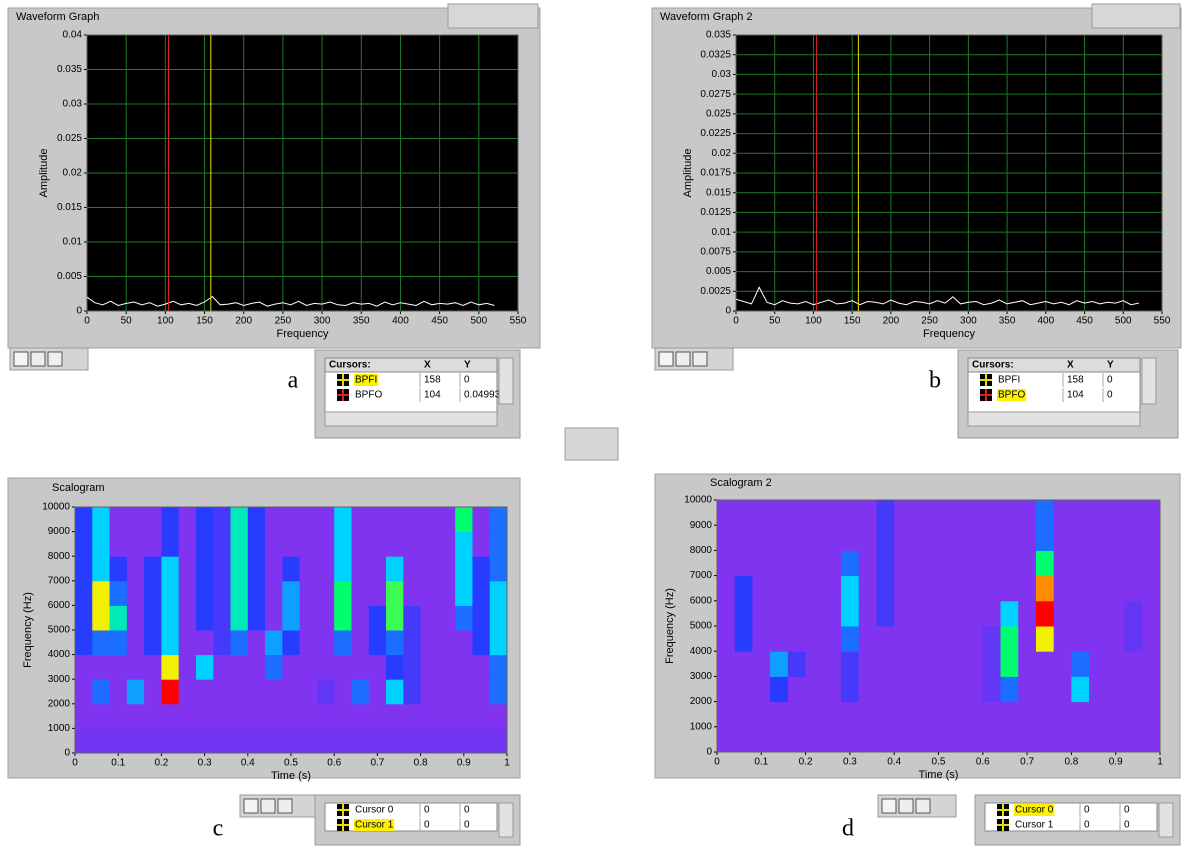 The width and height of the screenshot is (1183, 848). I want to click on y-tick-label: 3000, so click(59, 679).